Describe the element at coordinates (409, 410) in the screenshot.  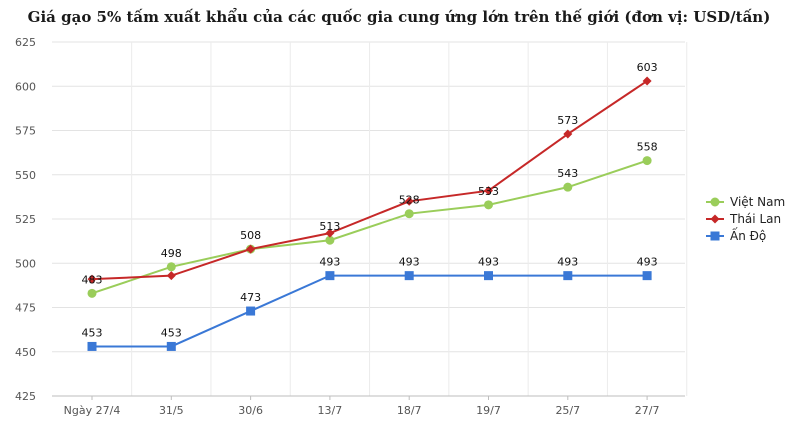
I see `x-tick-label: 18/7` at that location.